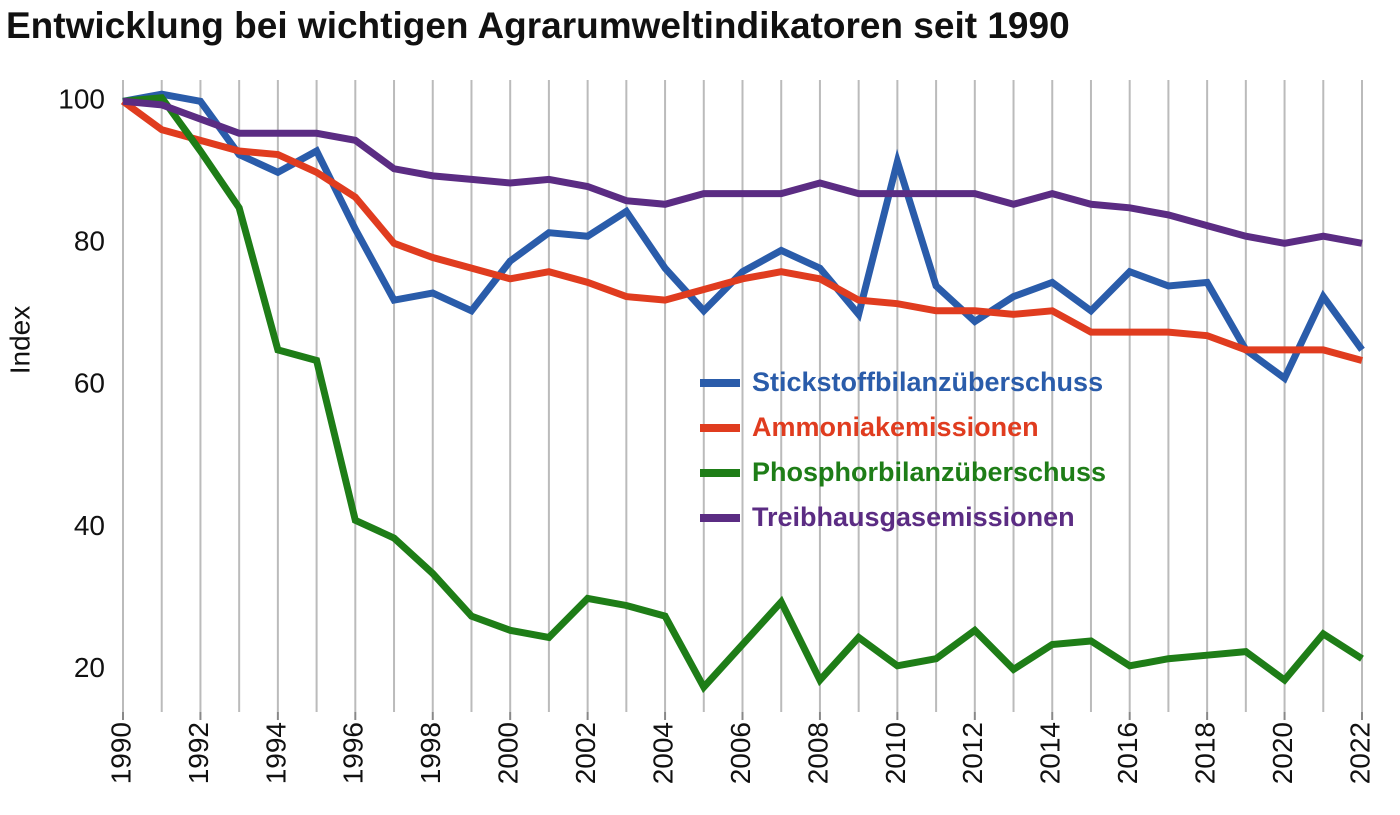 Image resolution: width=1400 pixels, height=815 pixels. What do you see at coordinates (120, 753) in the screenshot?
I see `x-tick-label: 1990` at bounding box center [120, 753].